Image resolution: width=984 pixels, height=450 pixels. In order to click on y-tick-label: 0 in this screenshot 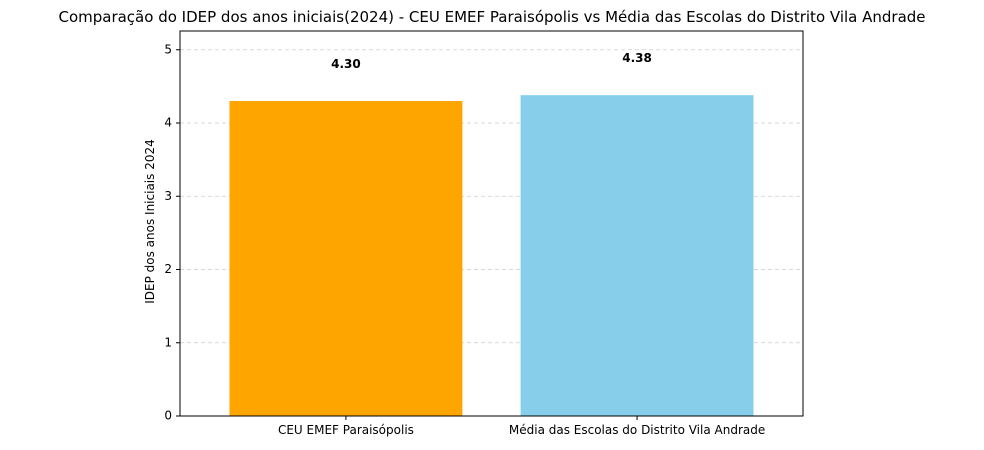, I will do `click(168, 416)`.